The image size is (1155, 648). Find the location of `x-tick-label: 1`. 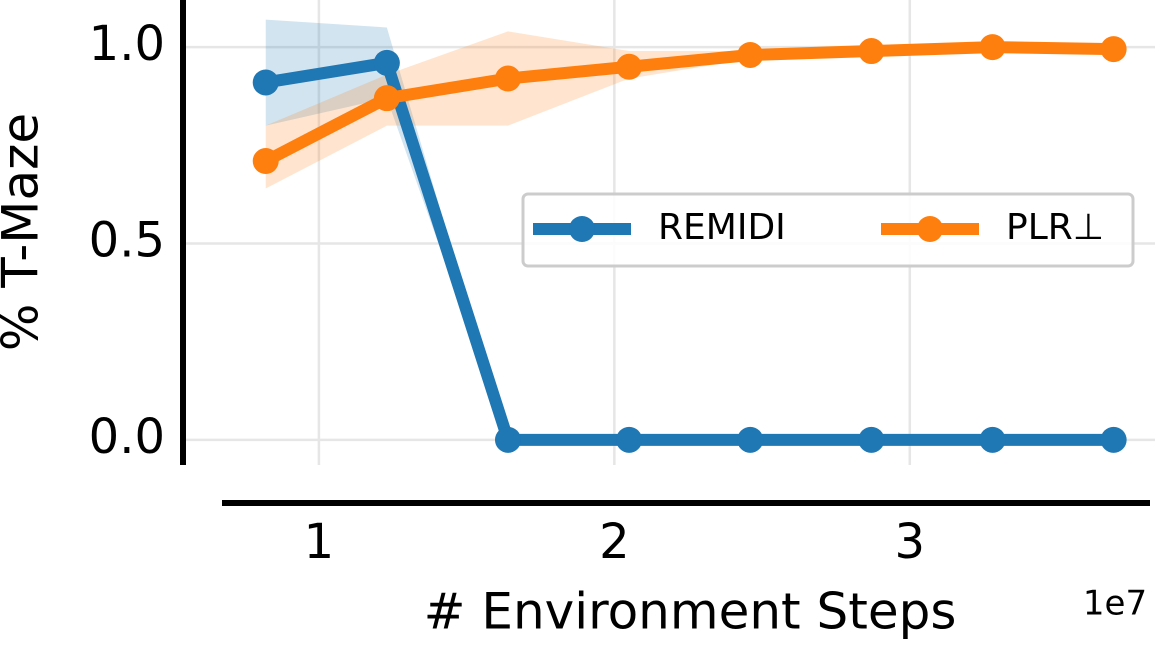

x-tick-label: 1 is located at coordinates (319, 542).